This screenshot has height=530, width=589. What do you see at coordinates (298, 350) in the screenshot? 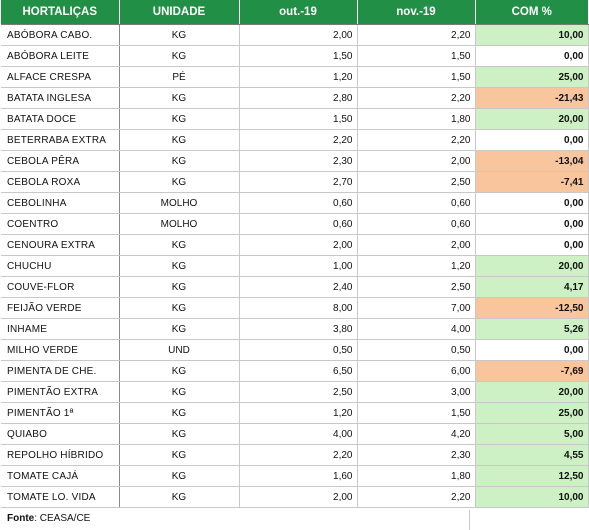
I see `october-price-cell: 0,50` at bounding box center [298, 350].